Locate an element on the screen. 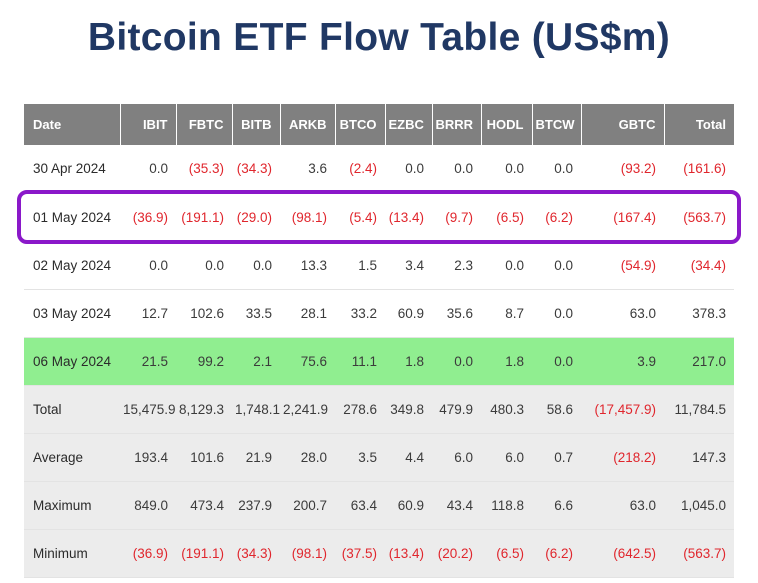 The height and width of the screenshot is (583, 758). row-label: Maximum is located at coordinates (72, 505).